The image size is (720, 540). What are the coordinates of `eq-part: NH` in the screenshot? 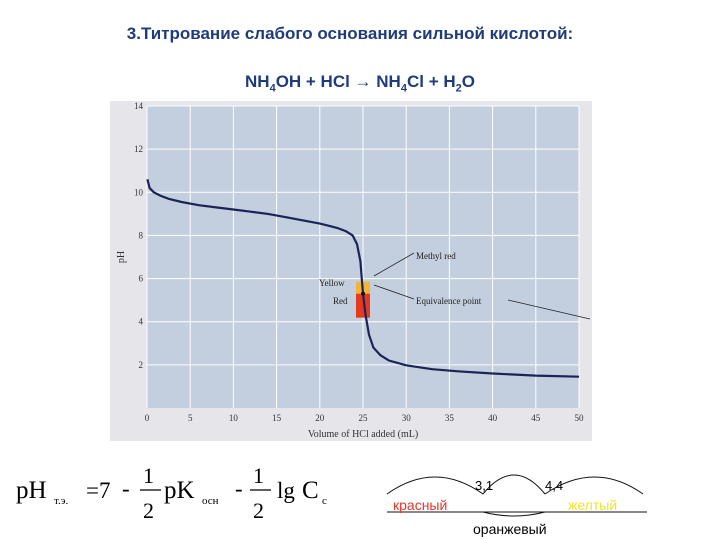 It's located at (257, 81).